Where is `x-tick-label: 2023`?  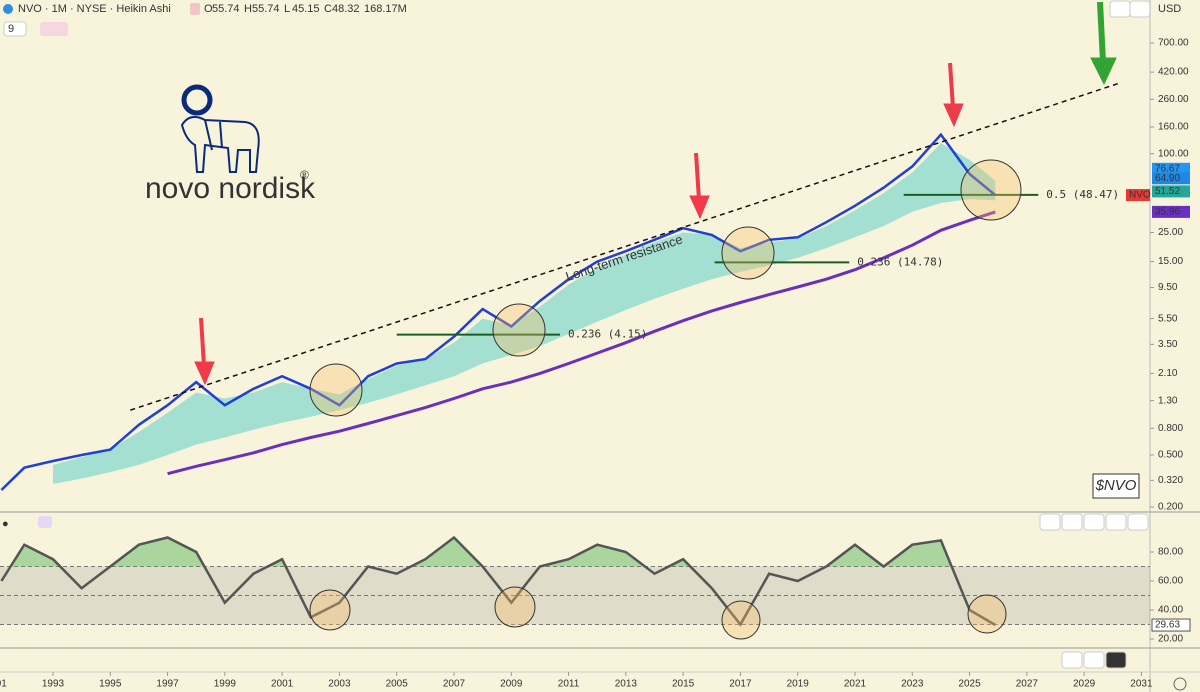 x-tick-label: 2023 is located at coordinates (912, 684).